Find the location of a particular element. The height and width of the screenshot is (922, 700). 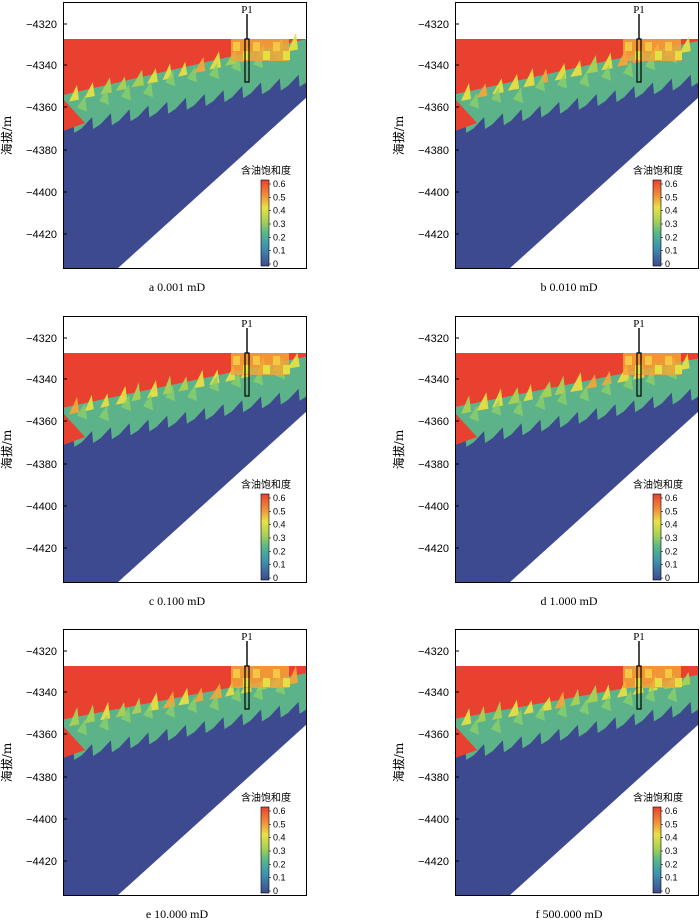

outside-reservoir is located at coordinates (212, 497).